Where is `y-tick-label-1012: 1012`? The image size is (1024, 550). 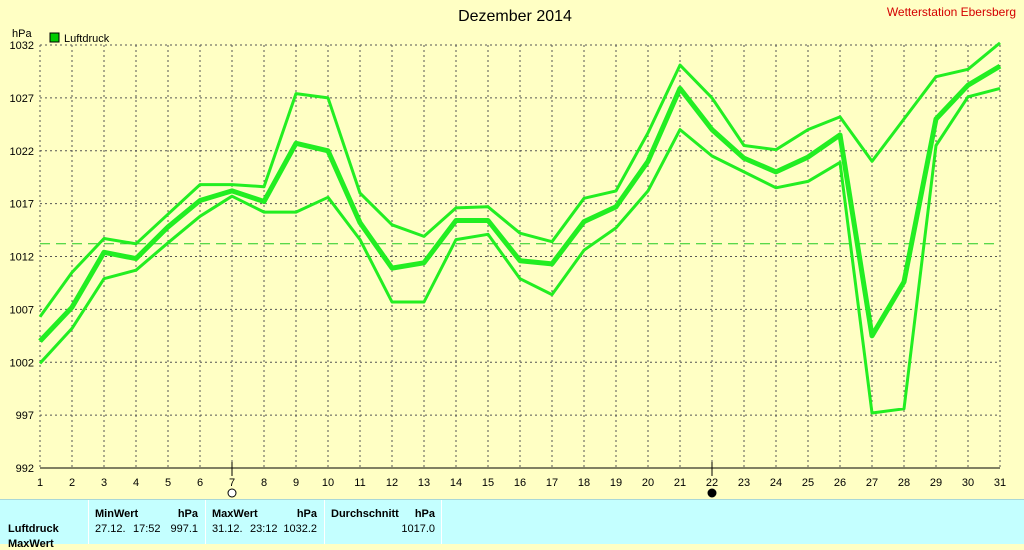 y-tick-label-1012: 1012 is located at coordinates (22, 258).